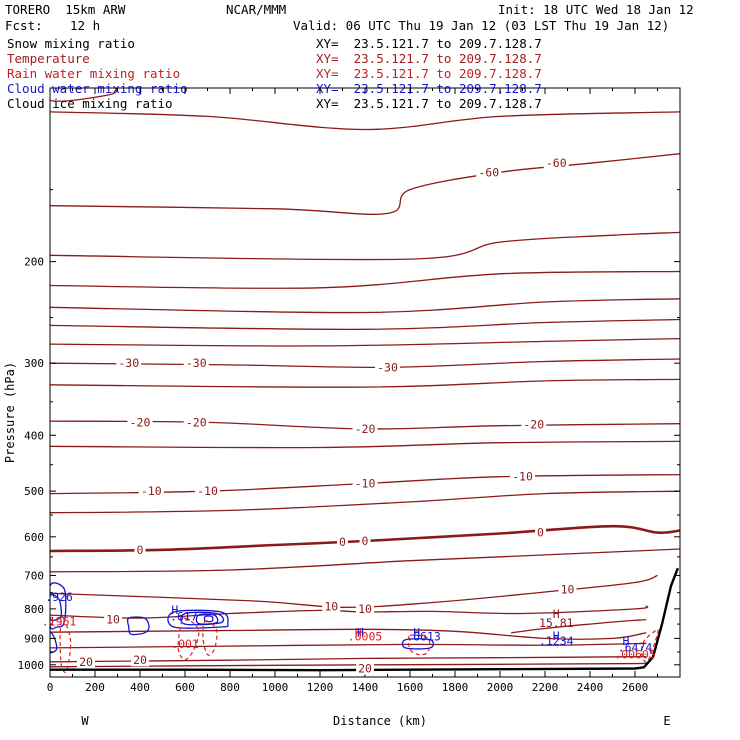 This screenshot has width=740, height=740. I want to click on temperature-label-10: -10, so click(207, 491).